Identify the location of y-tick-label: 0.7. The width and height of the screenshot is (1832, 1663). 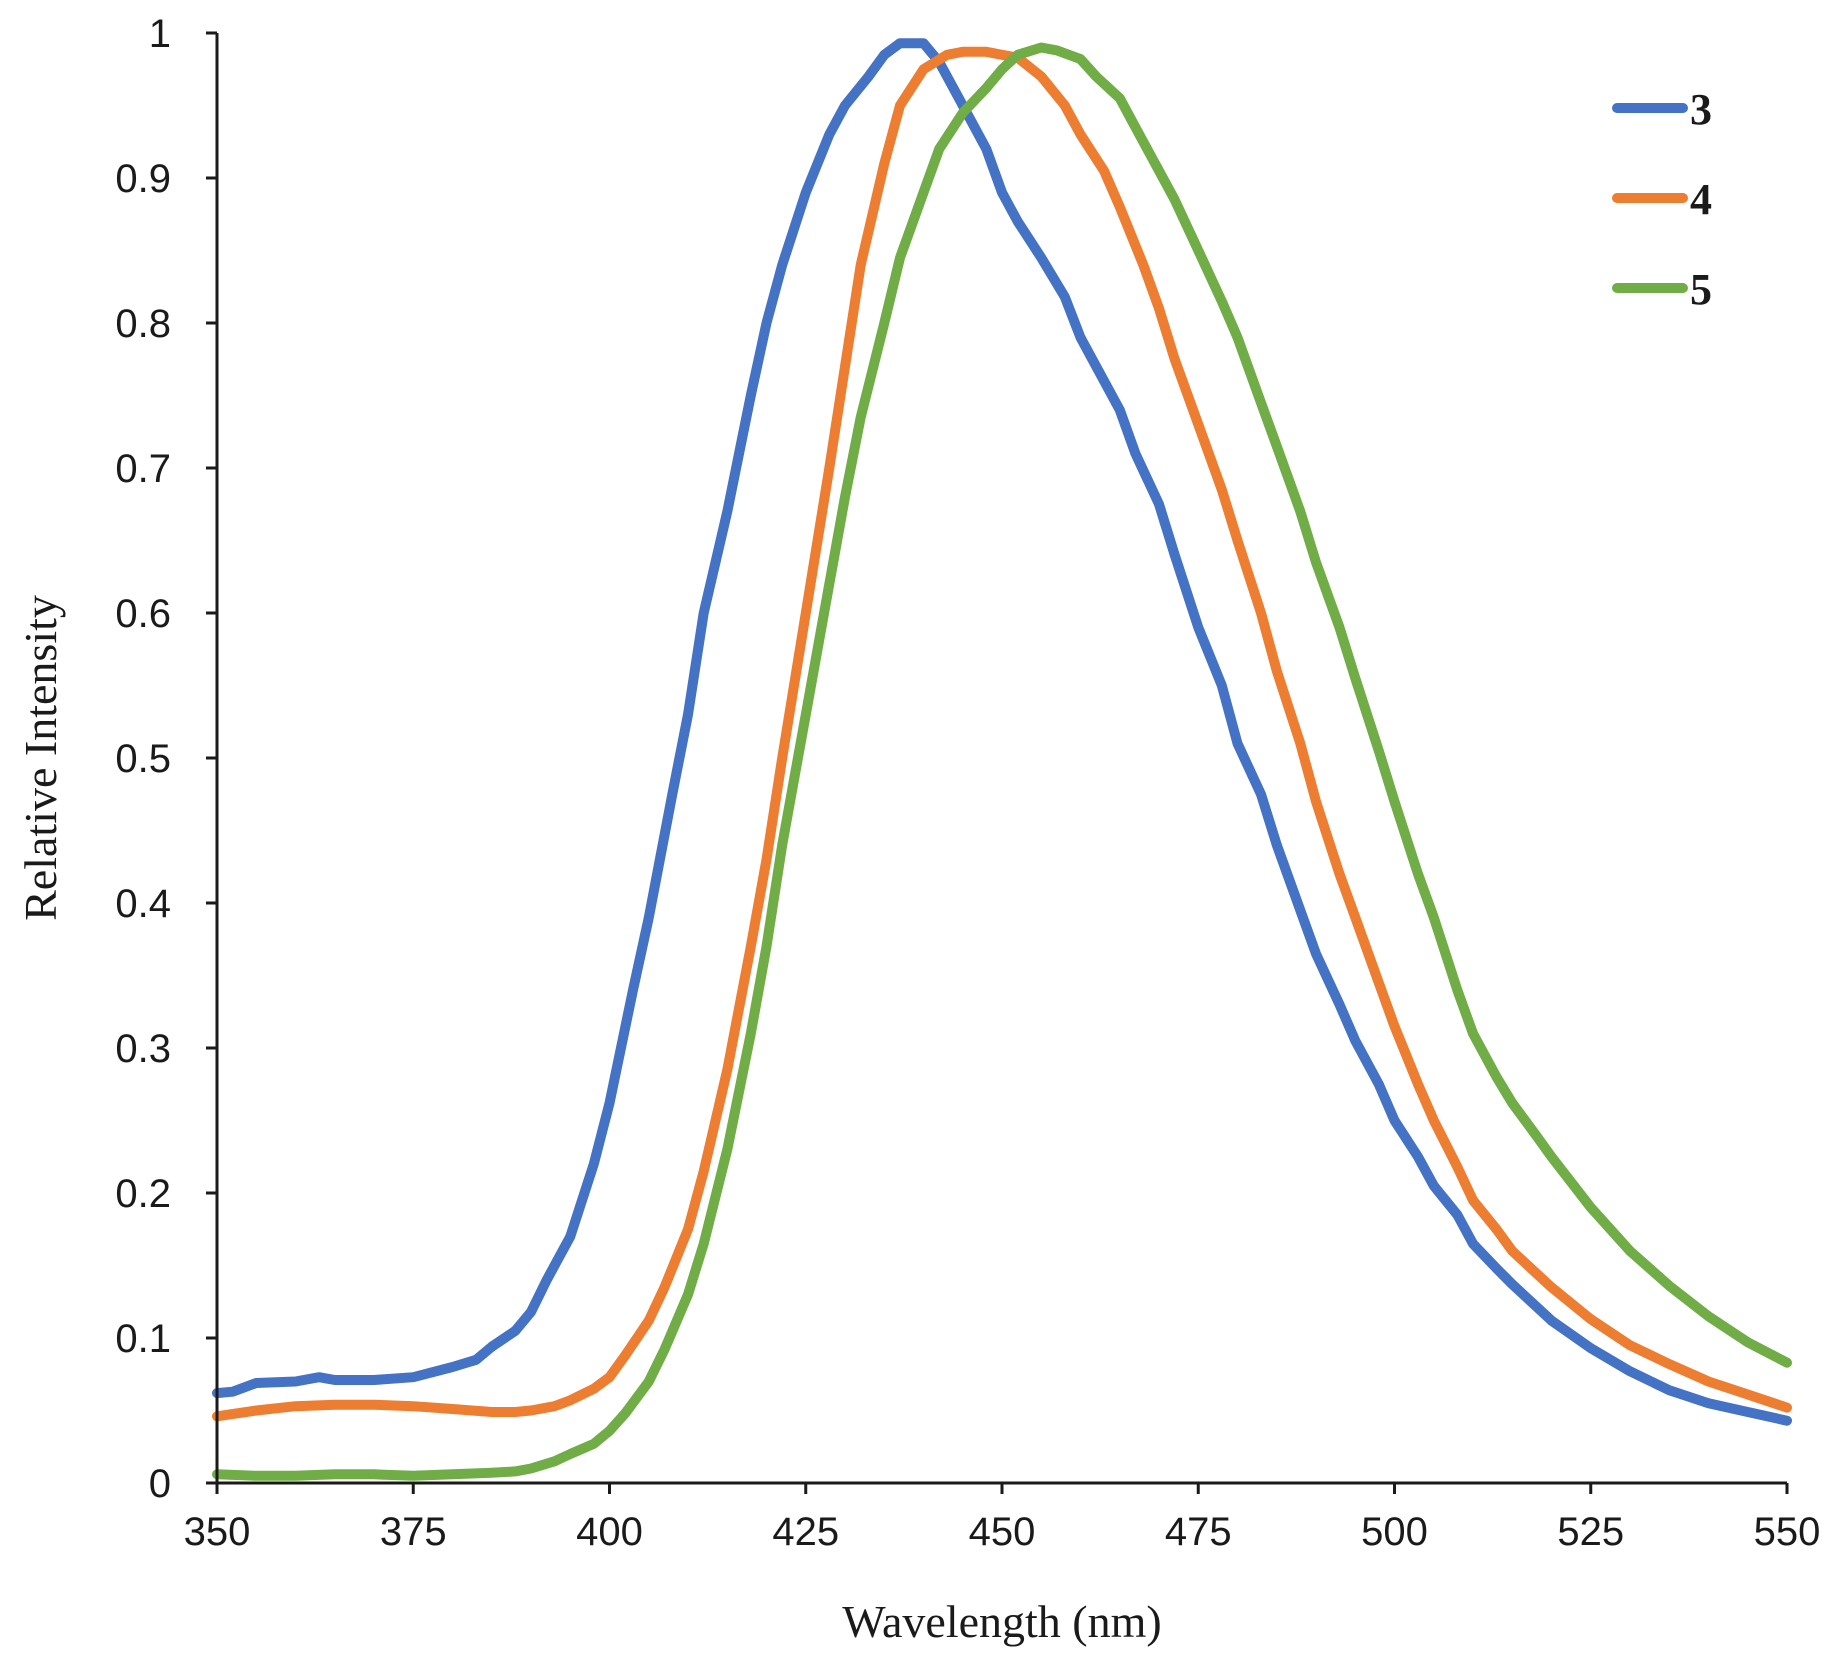
(143, 469).